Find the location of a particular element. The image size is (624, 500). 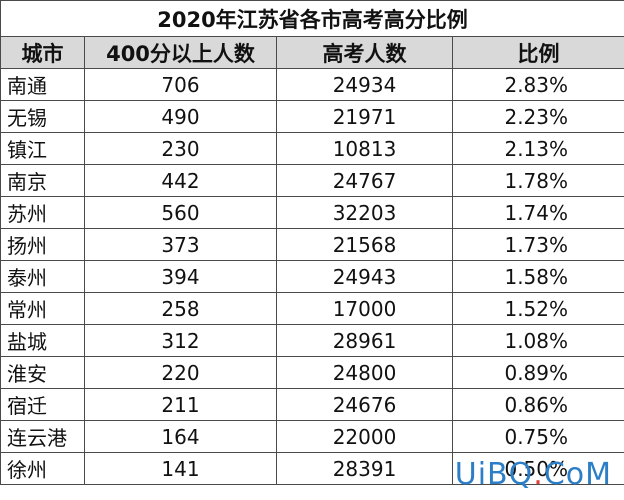

high-score-count-cell: 258 is located at coordinates (180, 308).